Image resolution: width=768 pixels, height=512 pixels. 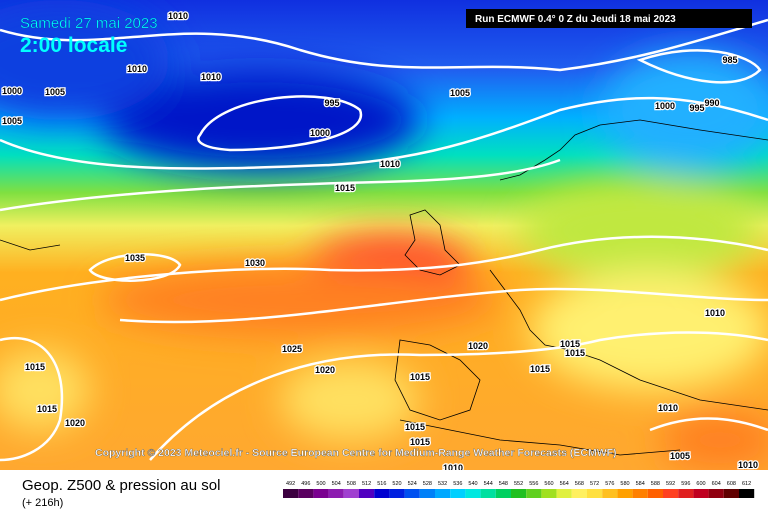 I want to click on scale-label: 548, so click(x=503, y=484).